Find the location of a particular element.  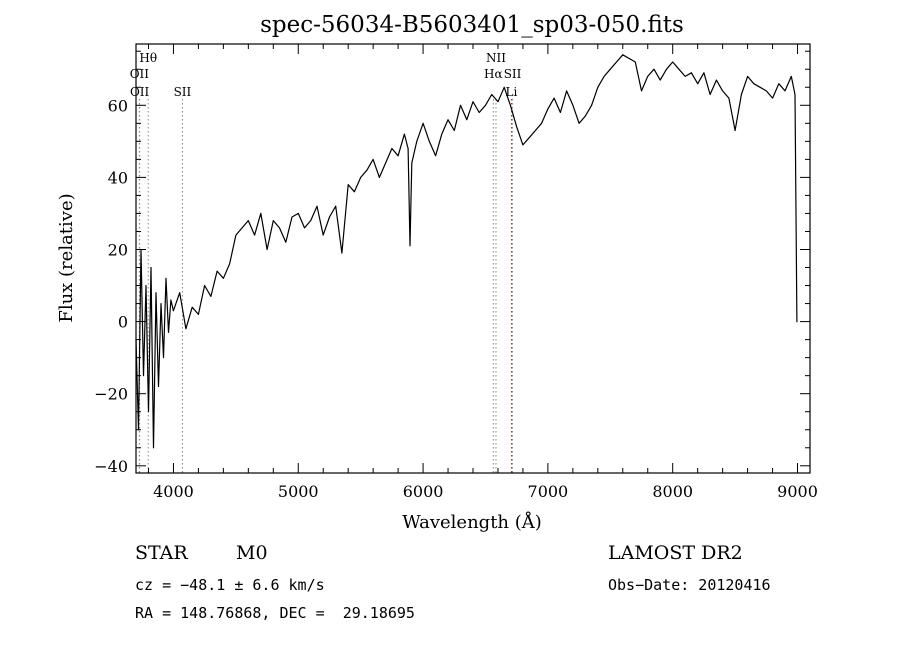

x-axis-label: Wavelength (Å) is located at coordinates (472, 522).